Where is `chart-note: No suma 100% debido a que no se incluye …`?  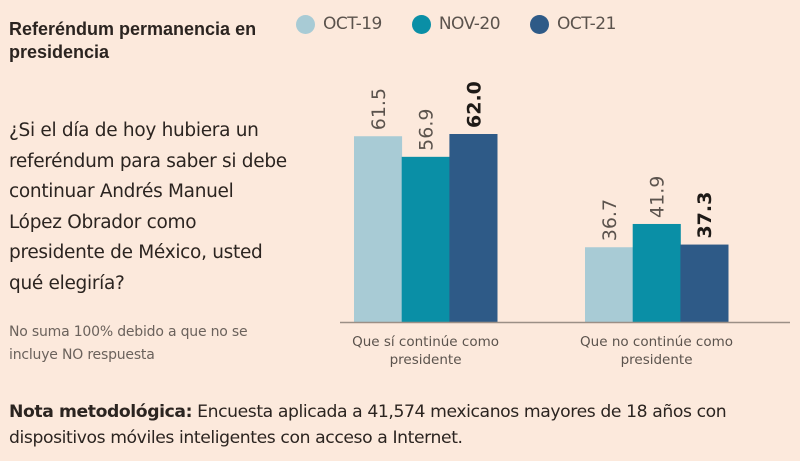
chart-note: No suma 100% debido a que no se incluye … is located at coordinates (128, 343).